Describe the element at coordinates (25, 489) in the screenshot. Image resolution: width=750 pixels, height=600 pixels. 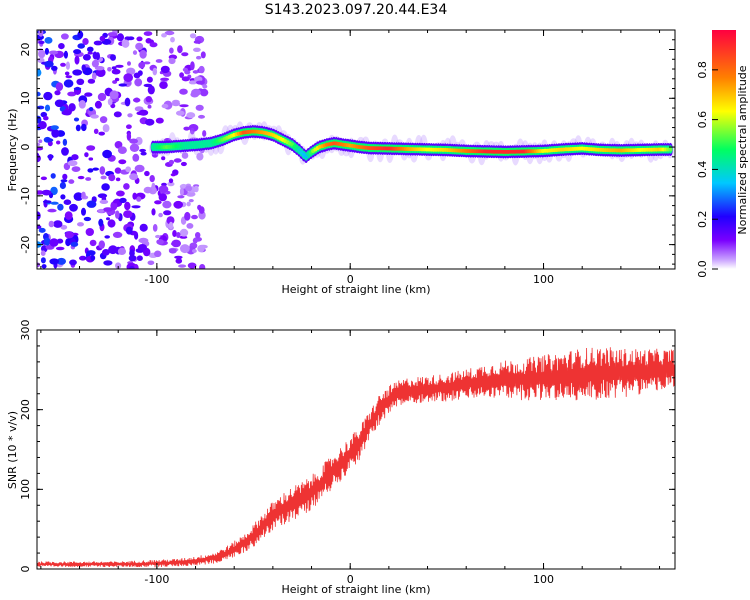
I see `y-tick-label: 100` at that location.